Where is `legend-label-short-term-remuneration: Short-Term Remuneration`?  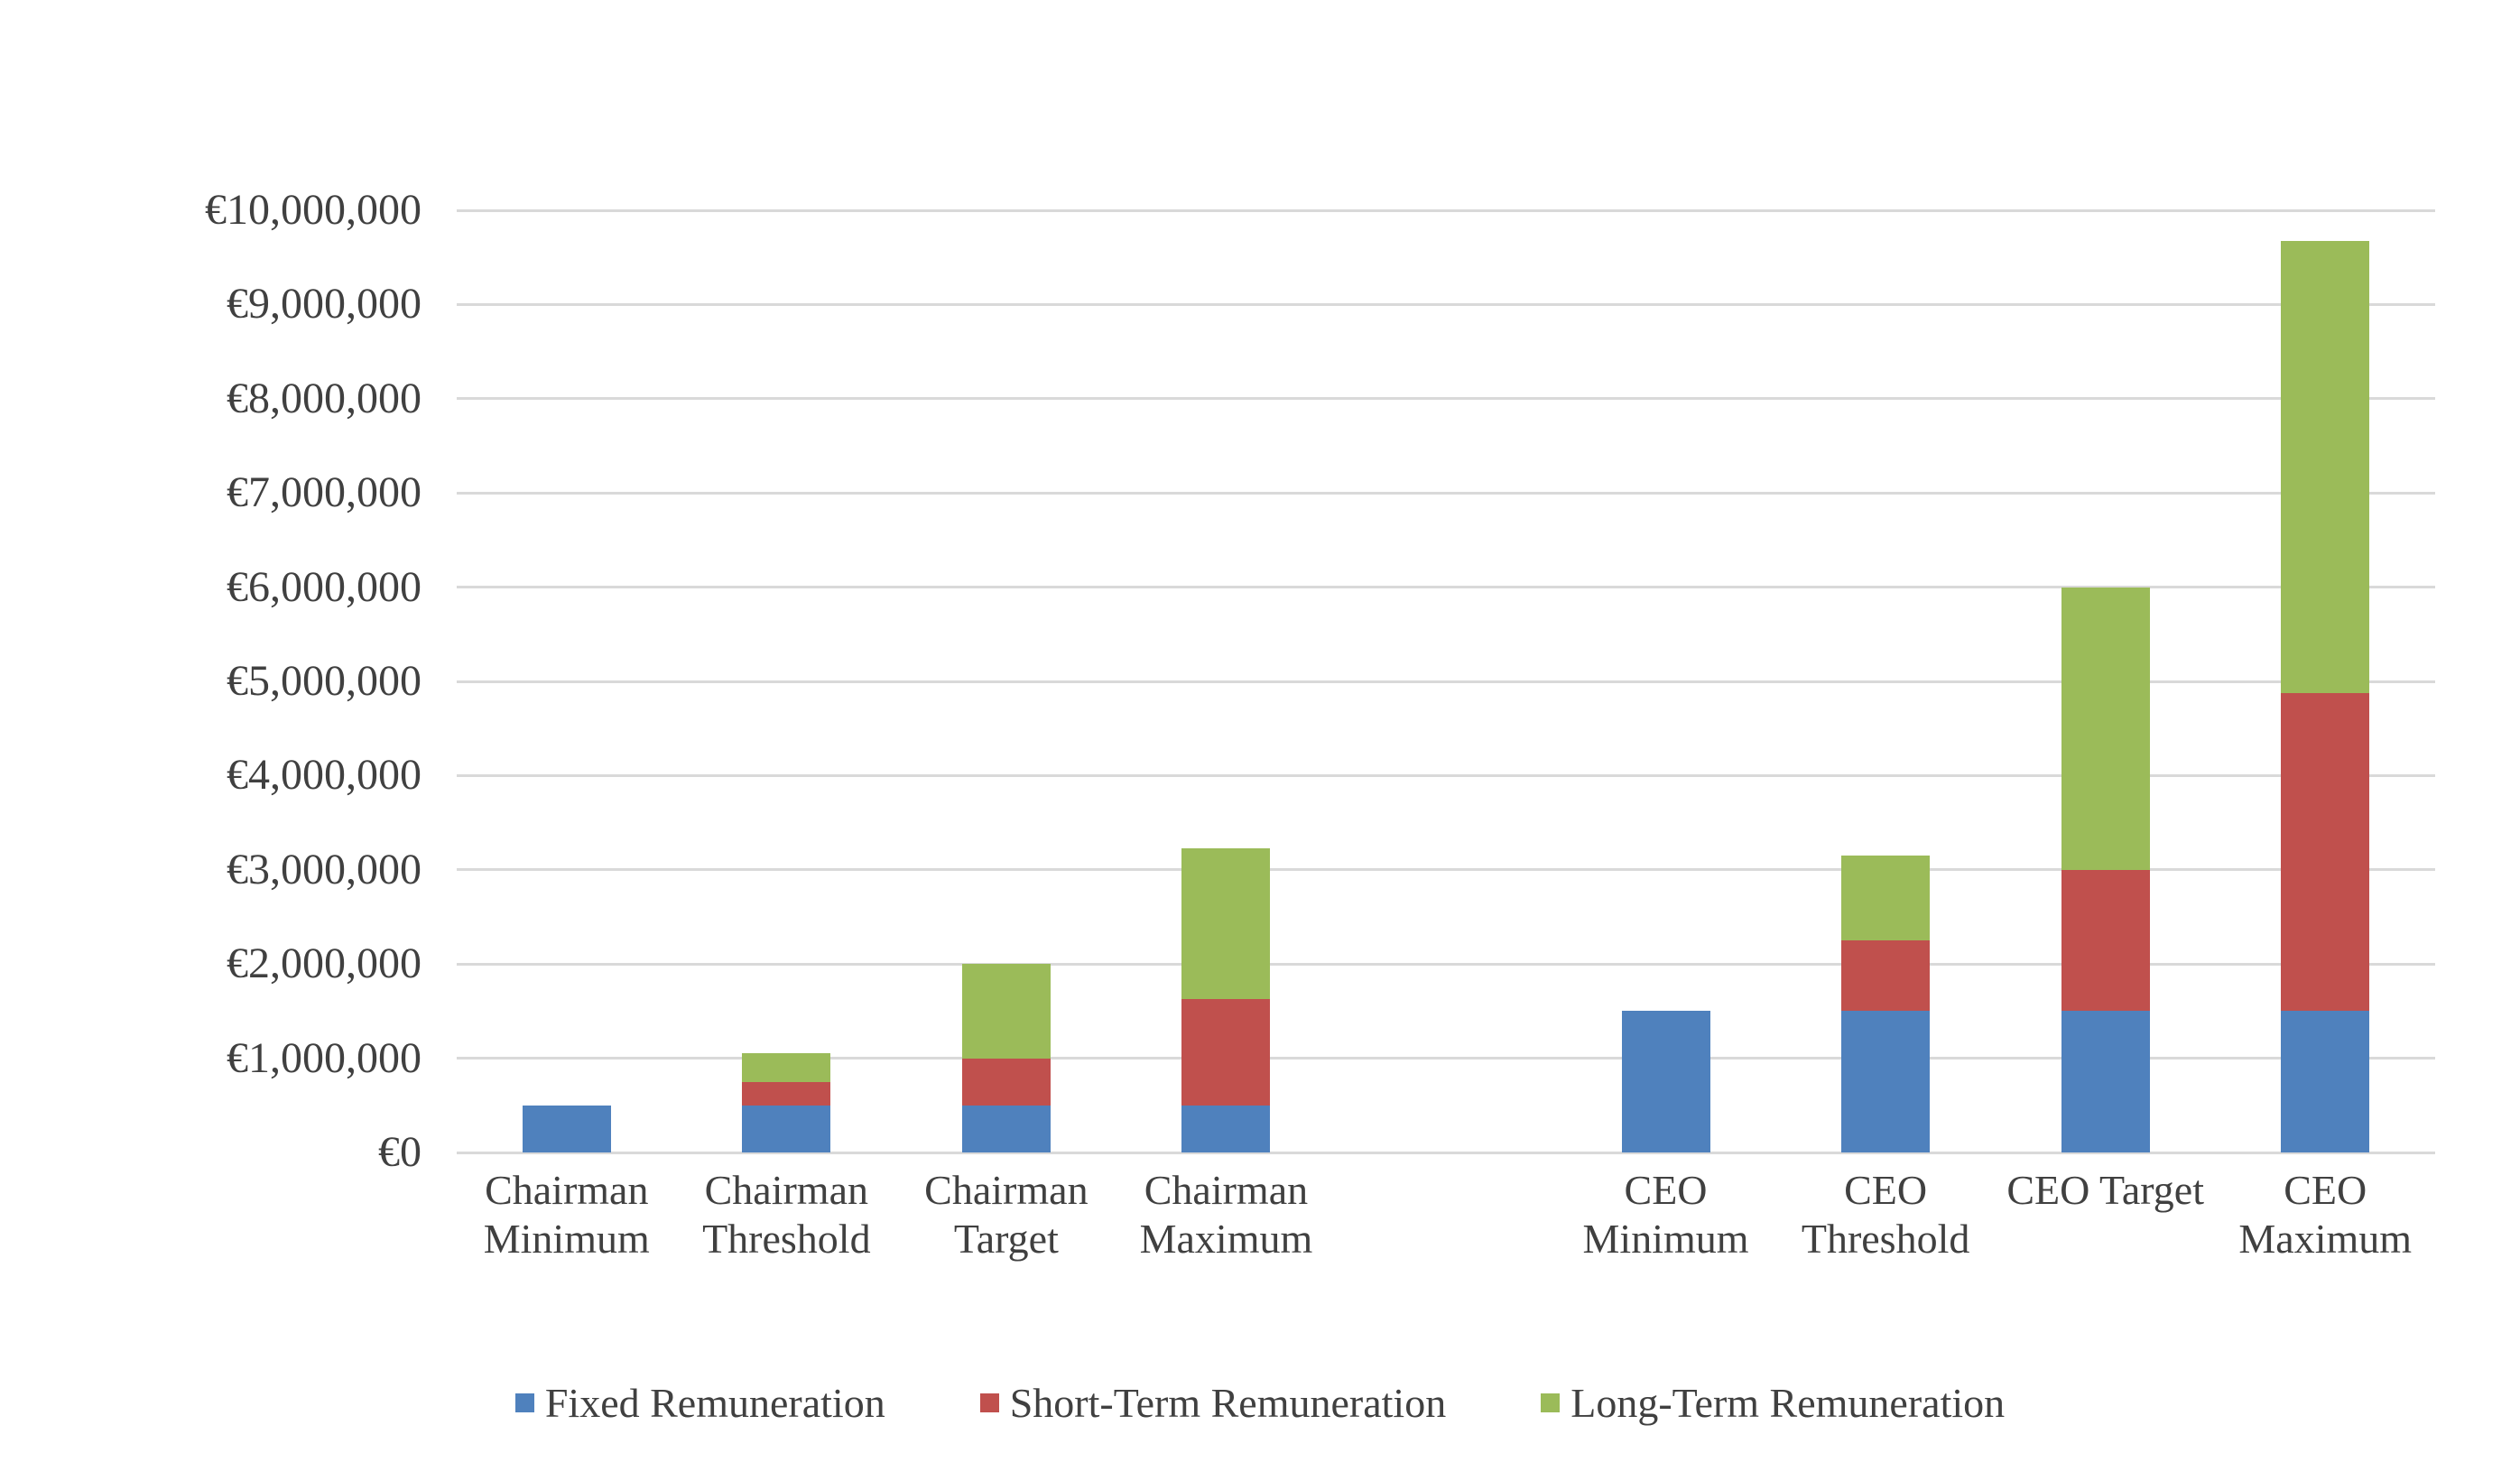 legend-label-short-term-remuneration: Short-Term Remuneration is located at coordinates (1228, 1402).